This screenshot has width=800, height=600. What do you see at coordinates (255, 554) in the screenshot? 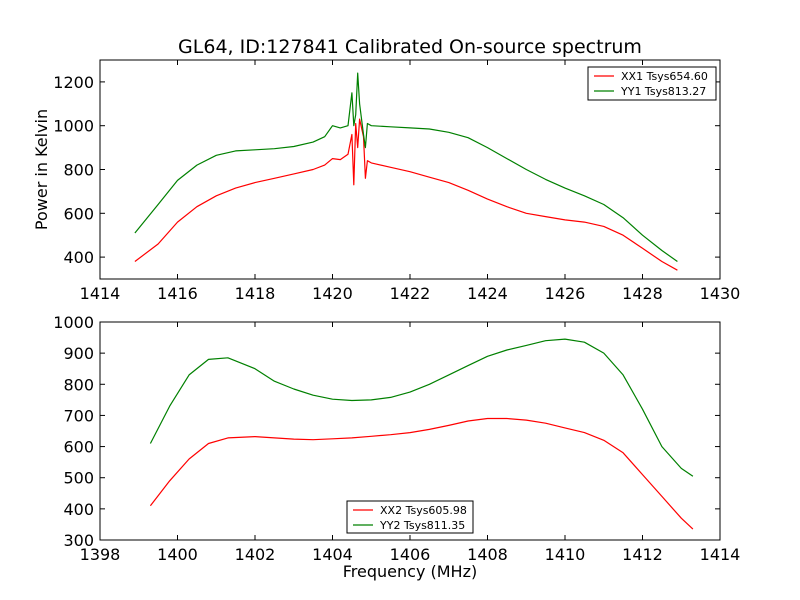
I see `x-tick-label: 1402` at bounding box center [255, 554].